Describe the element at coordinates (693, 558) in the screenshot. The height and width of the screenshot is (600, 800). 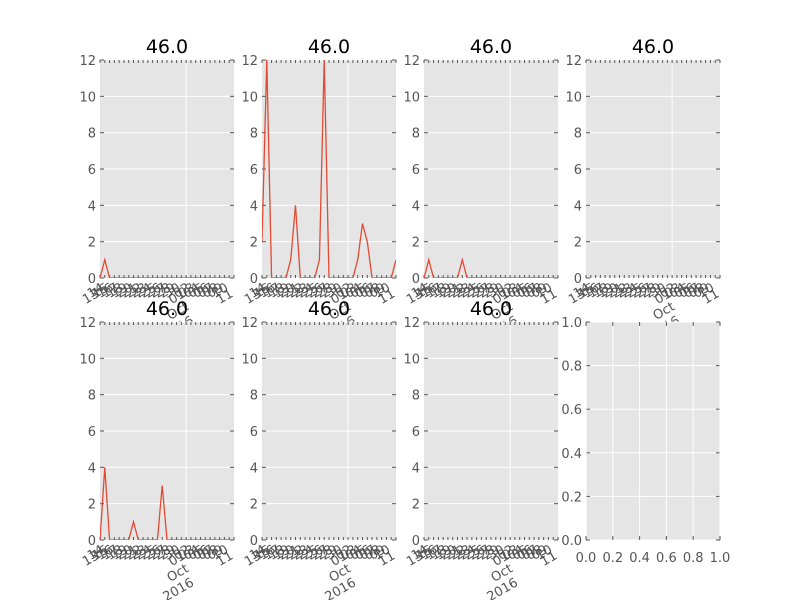
I see `x-tick-label: 0.8` at that location.